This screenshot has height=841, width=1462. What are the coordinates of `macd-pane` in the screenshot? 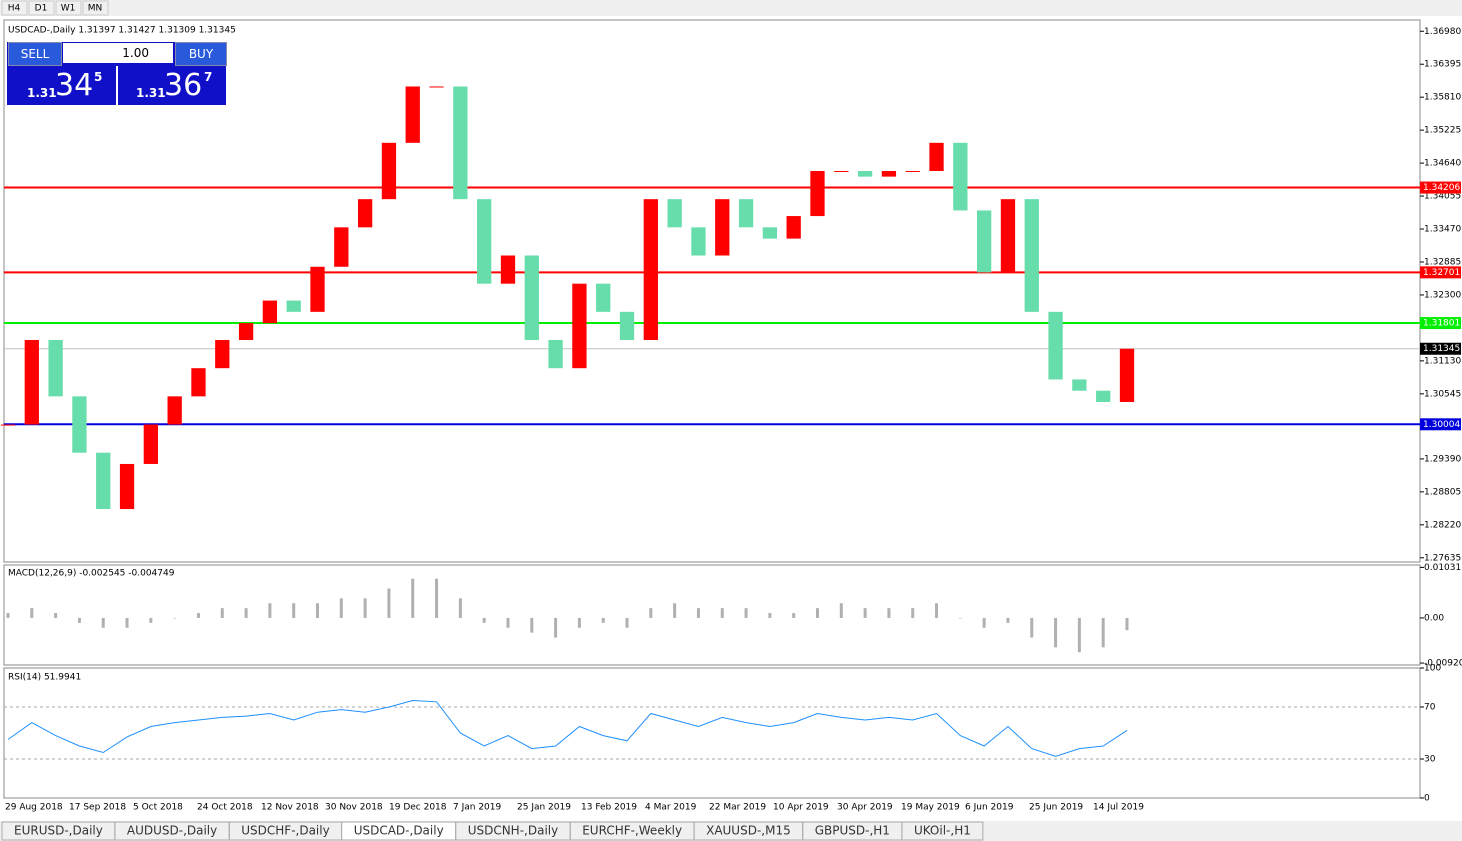 It's located at (712, 615).